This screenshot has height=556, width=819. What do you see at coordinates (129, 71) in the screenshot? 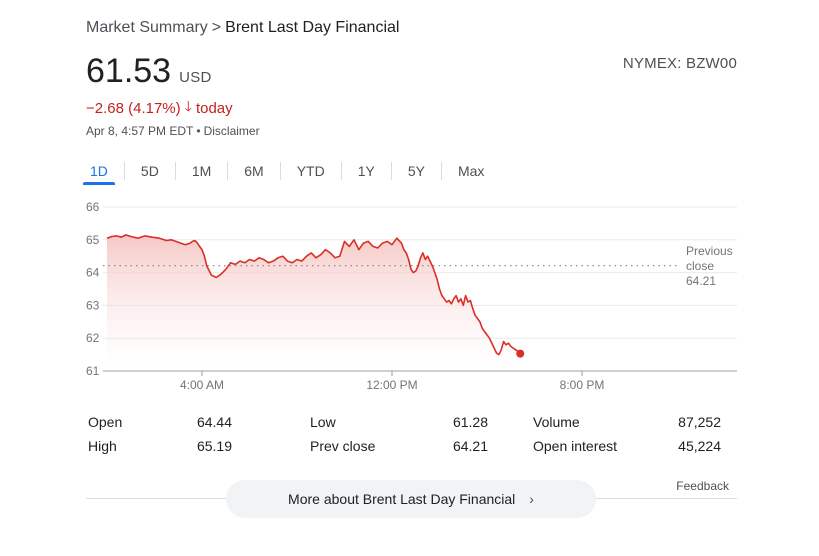
I see `current-price: 61.53` at bounding box center [129, 71].